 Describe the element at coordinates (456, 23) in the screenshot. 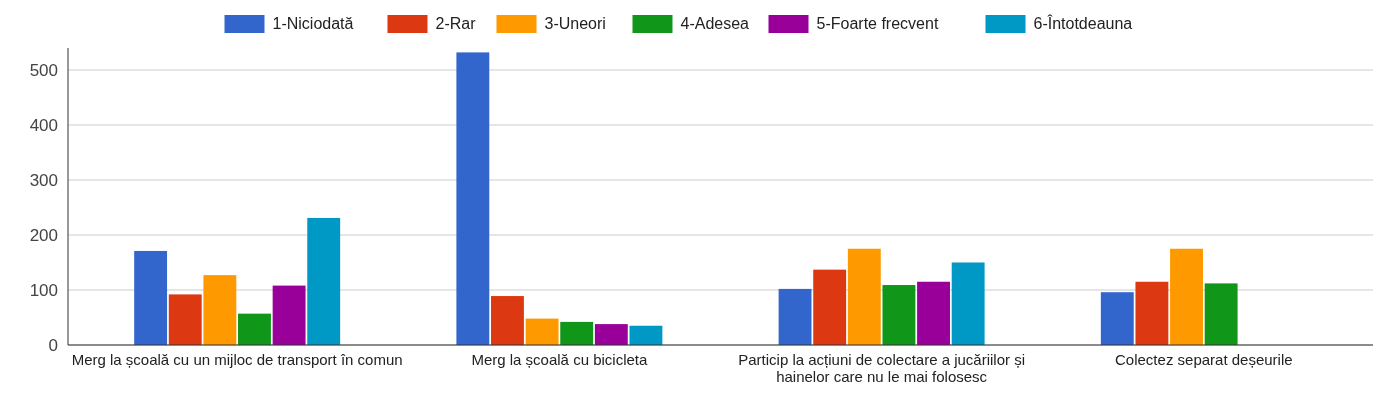

I see `legend-label: 2-Rar` at that location.